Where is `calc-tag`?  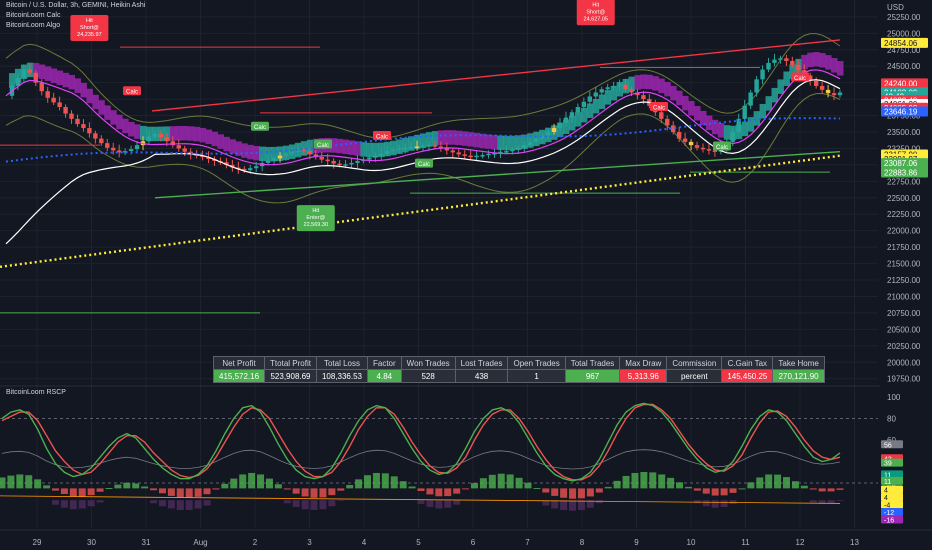 calc-tag is located at coordinates (424, 163).